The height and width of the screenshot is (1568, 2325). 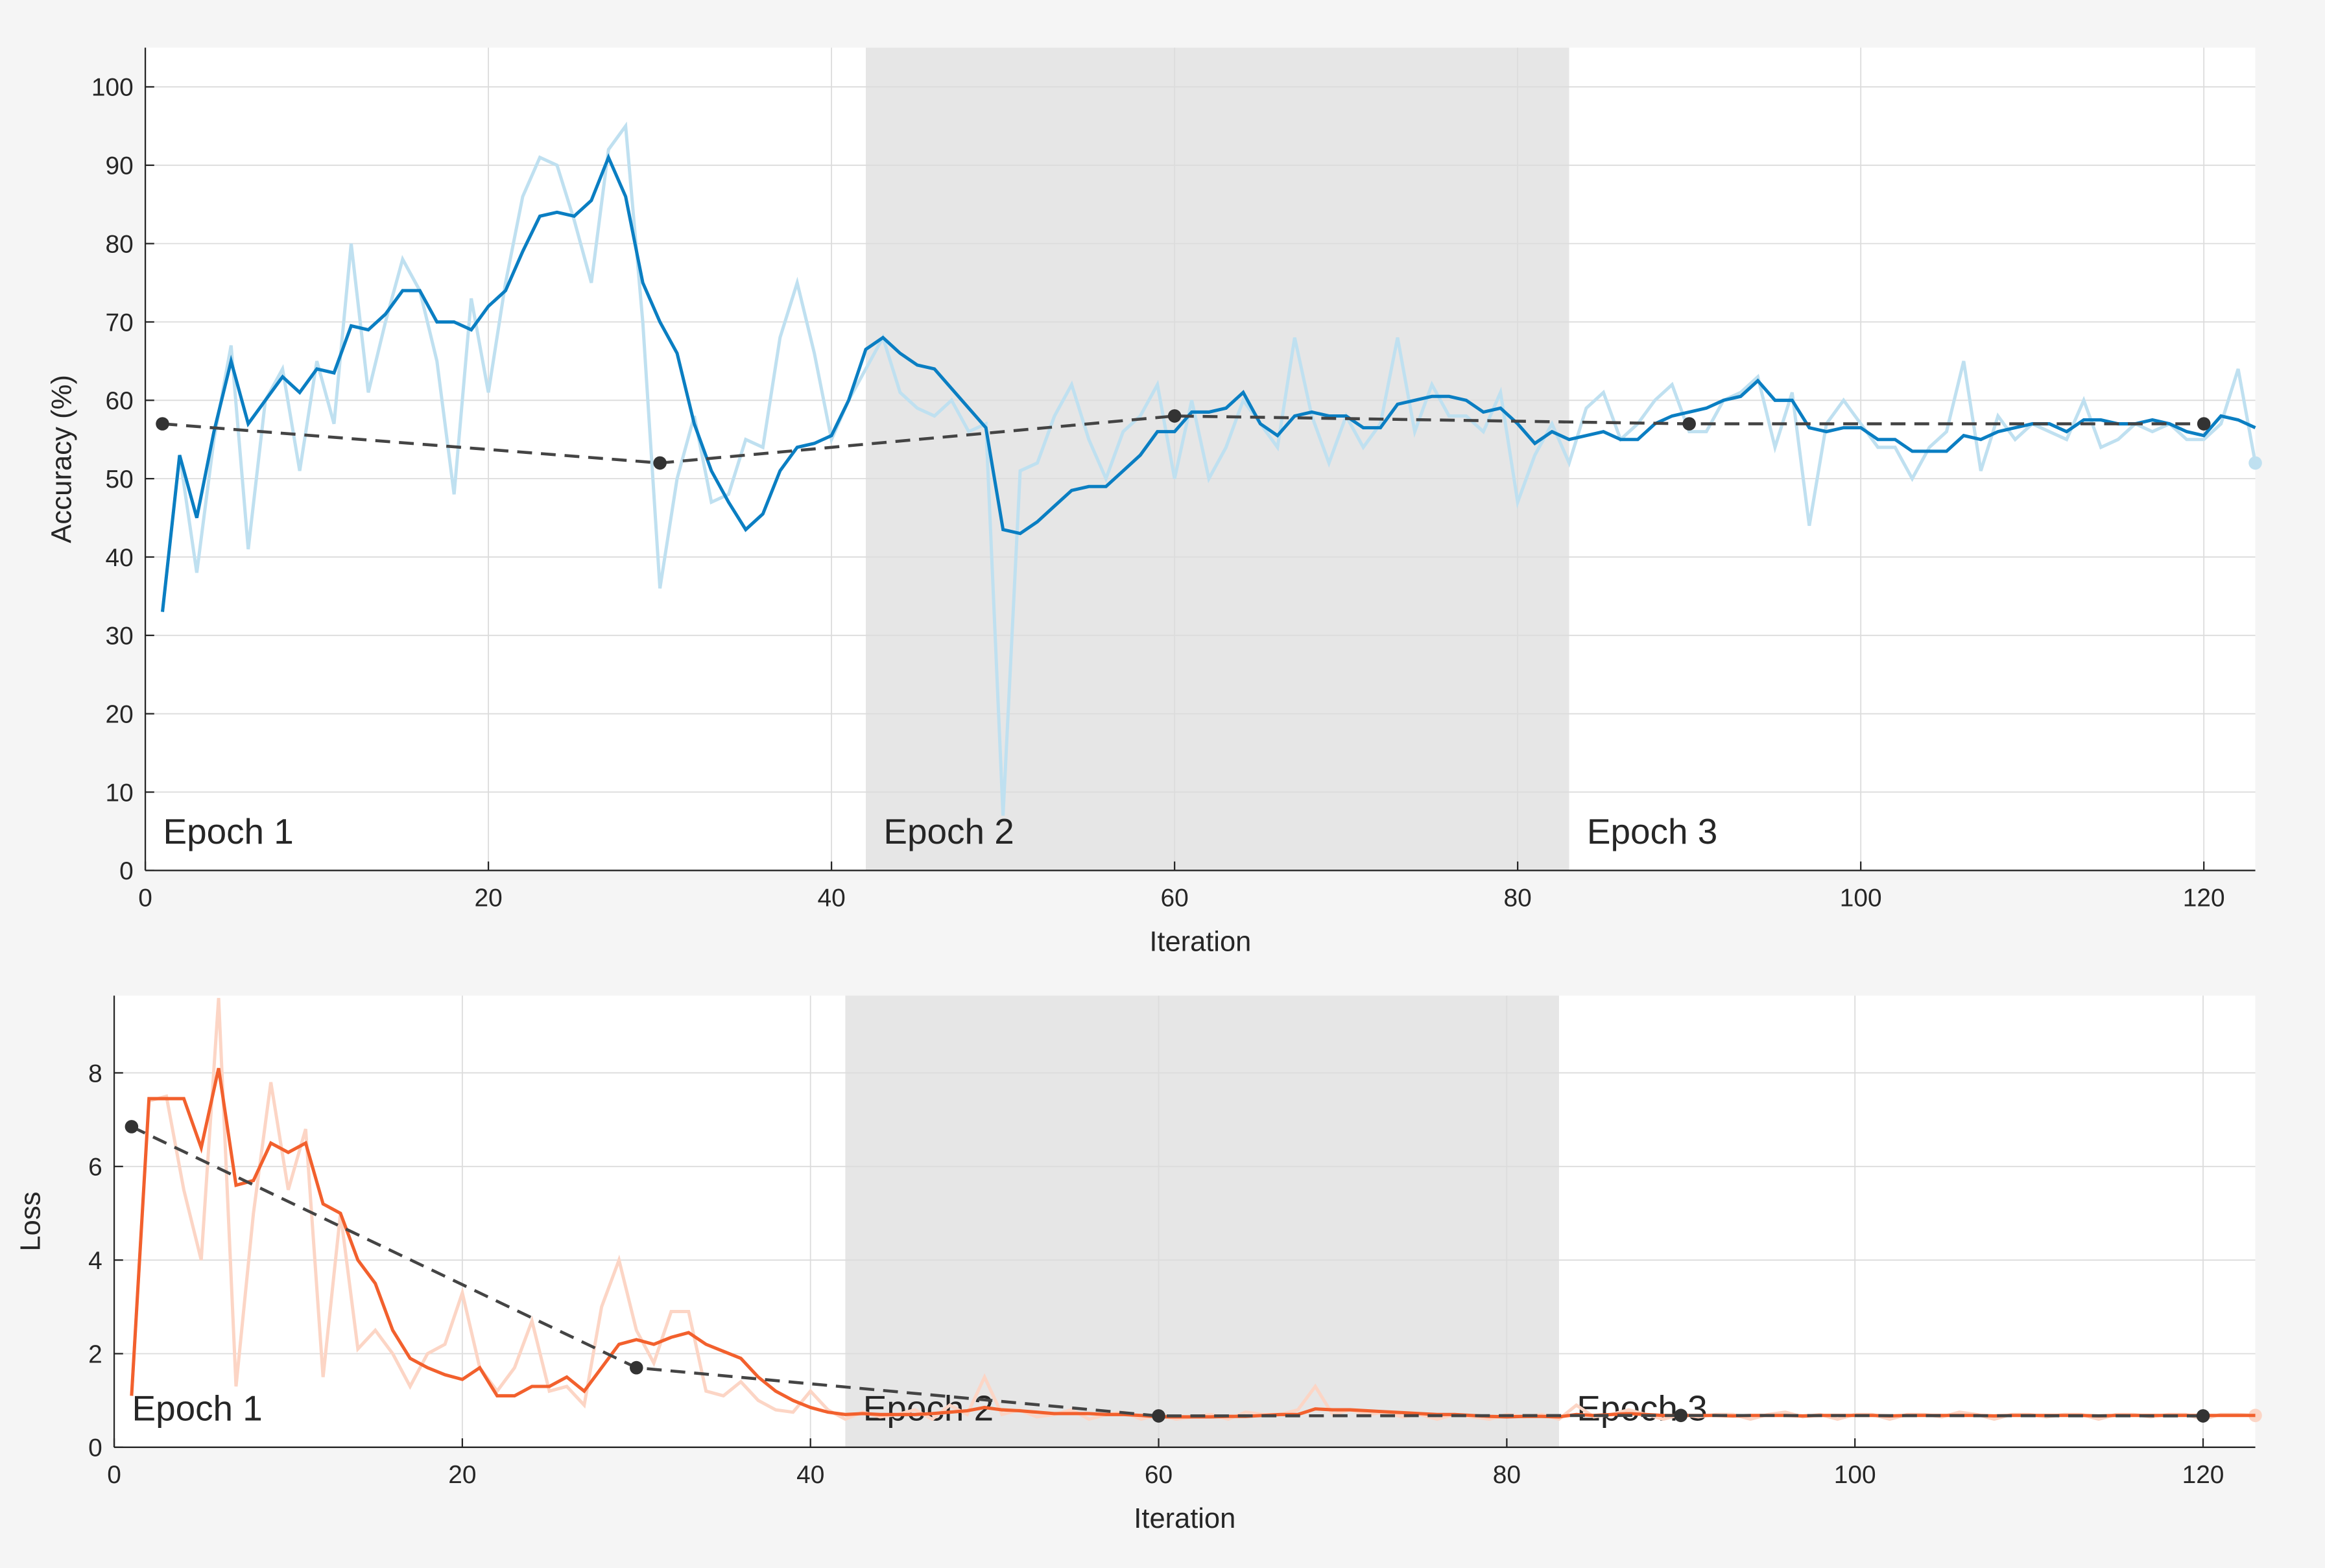 I want to click on y-tick-label: 6, so click(x=95, y=1168).